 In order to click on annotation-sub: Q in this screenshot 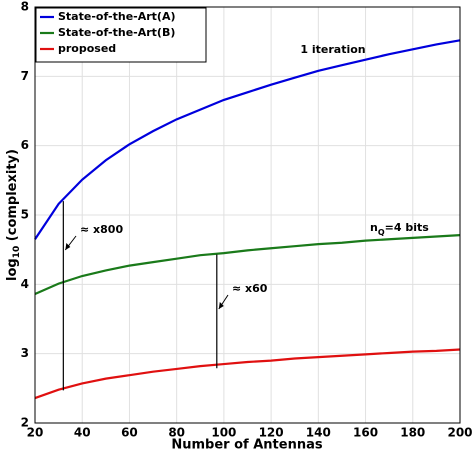, I will do `click(381, 232)`.